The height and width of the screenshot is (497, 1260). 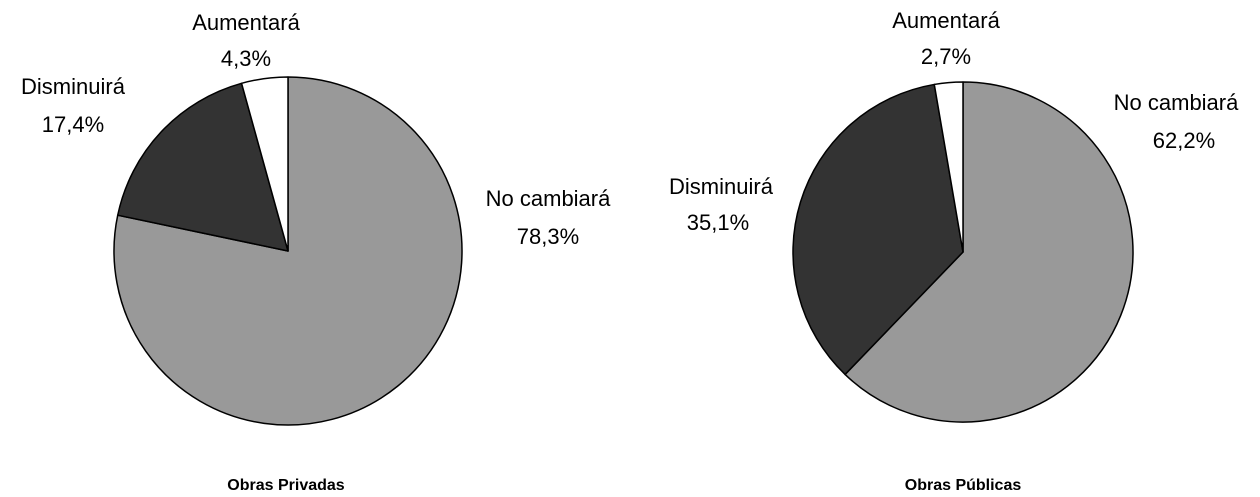 I want to click on slice-label-aumentara: Aumentará 2,7%, so click(x=946, y=38).